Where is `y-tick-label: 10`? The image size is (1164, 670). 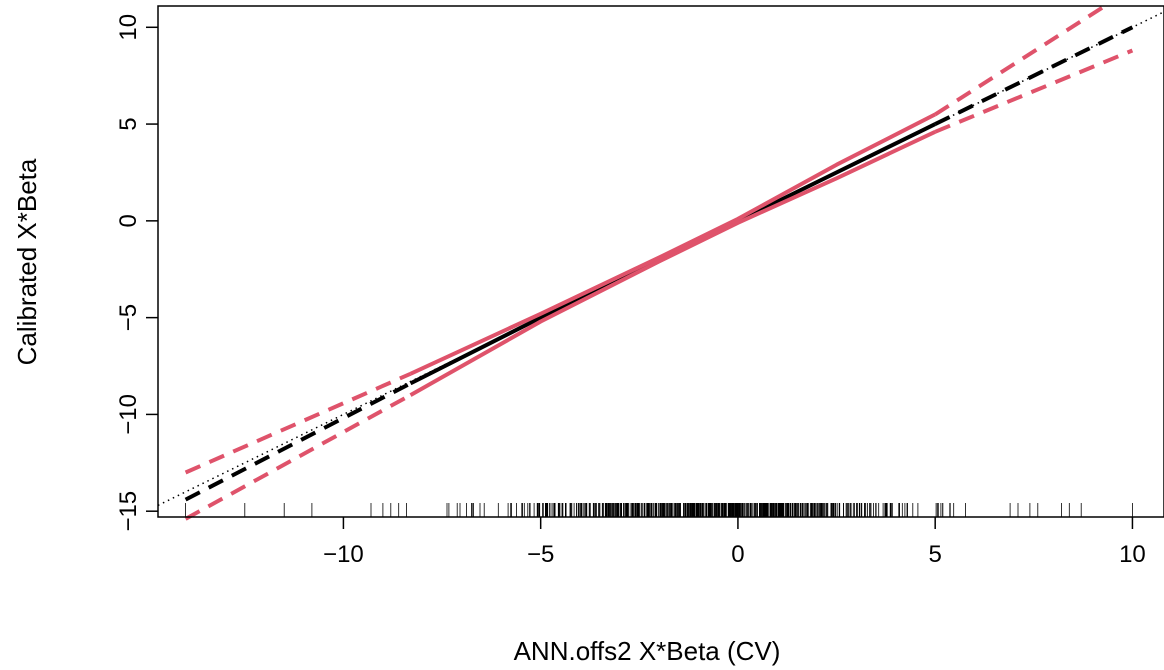 y-tick-label: 10 is located at coordinates (128, 27).